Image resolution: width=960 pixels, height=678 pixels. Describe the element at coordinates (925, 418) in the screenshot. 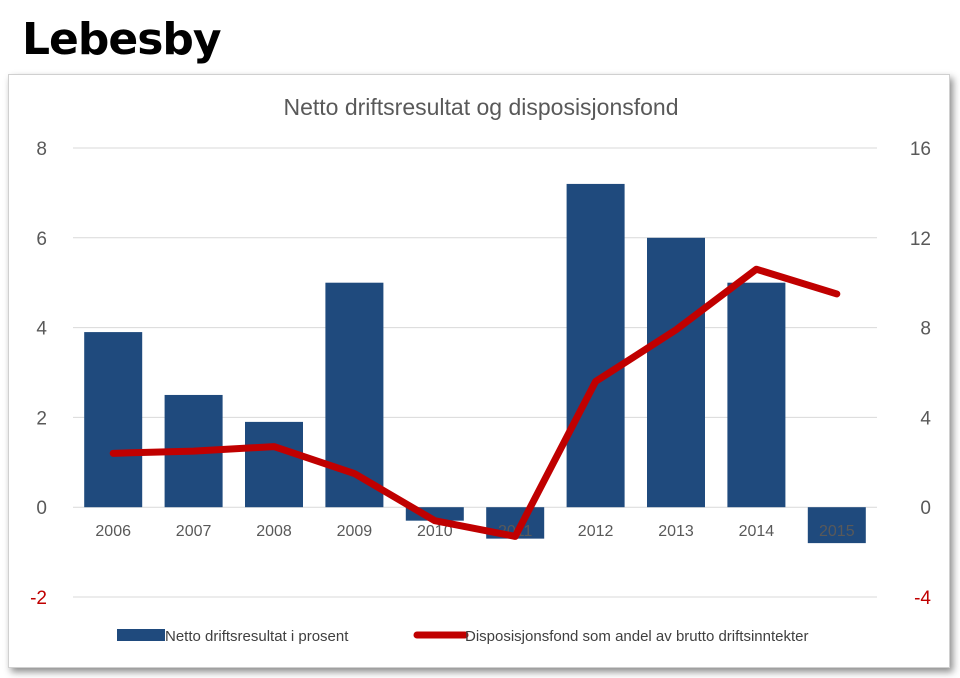

I see `right-tick-label: 4` at that location.